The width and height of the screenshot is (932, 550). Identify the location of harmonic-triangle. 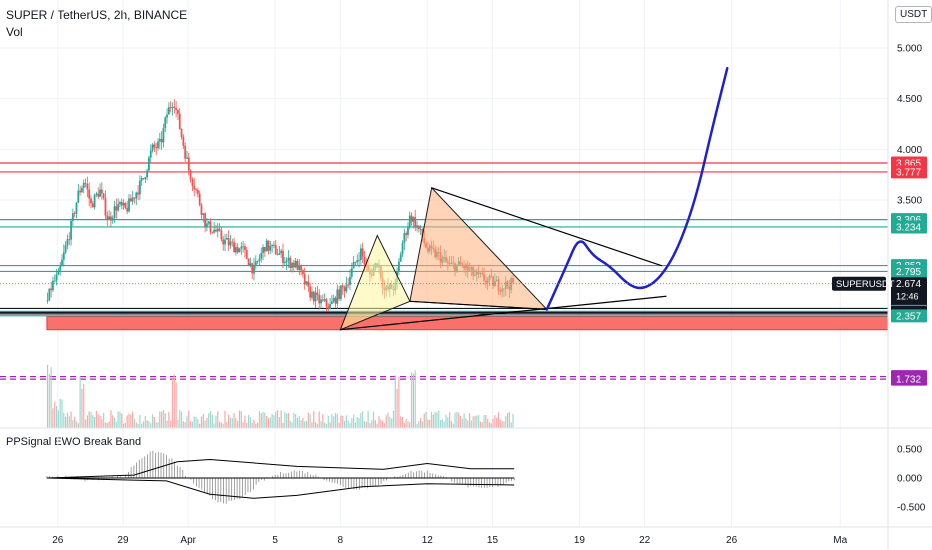
(479, 248).